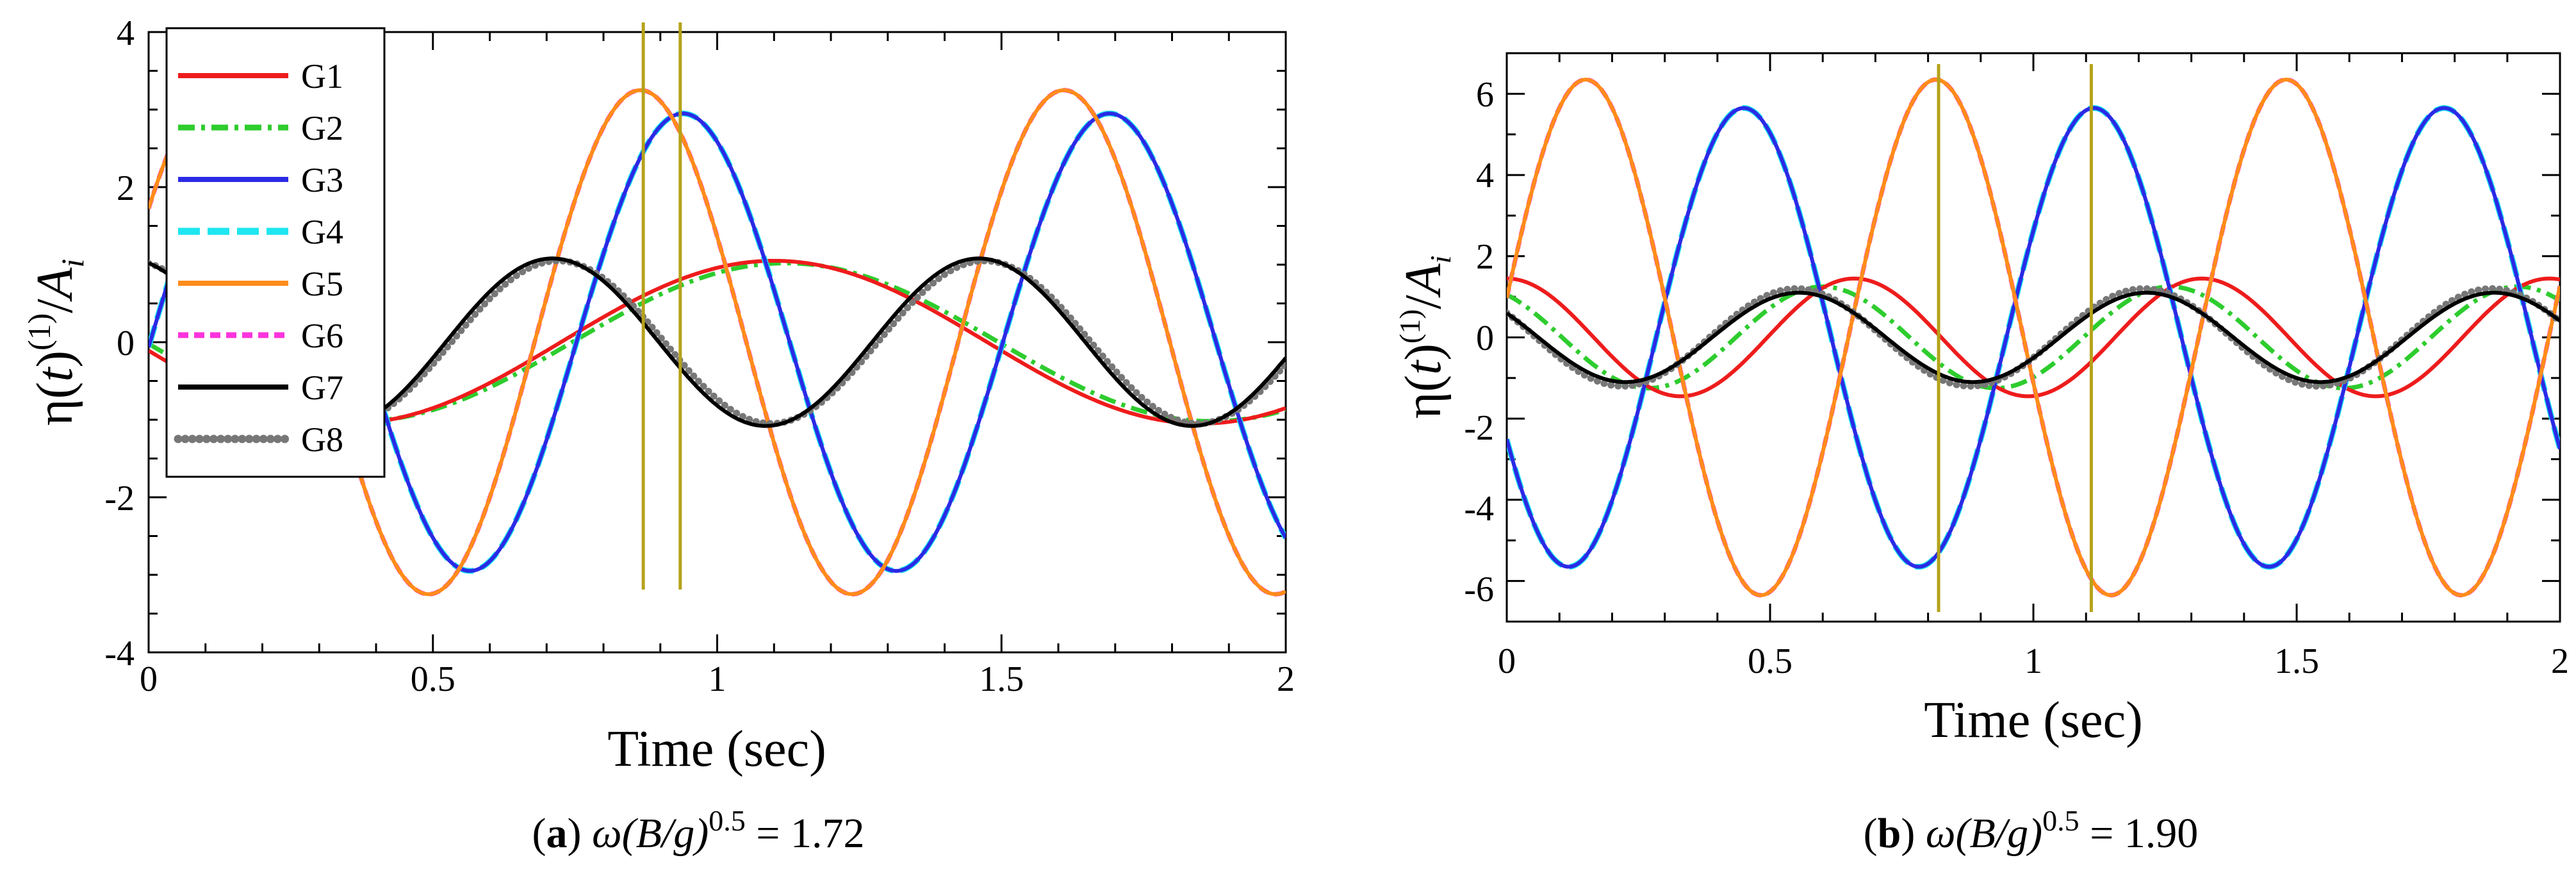 This screenshot has width=2576, height=876. What do you see at coordinates (1770, 661) in the screenshot?
I see `chart-b-xtick: 0.5` at bounding box center [1770, 661].